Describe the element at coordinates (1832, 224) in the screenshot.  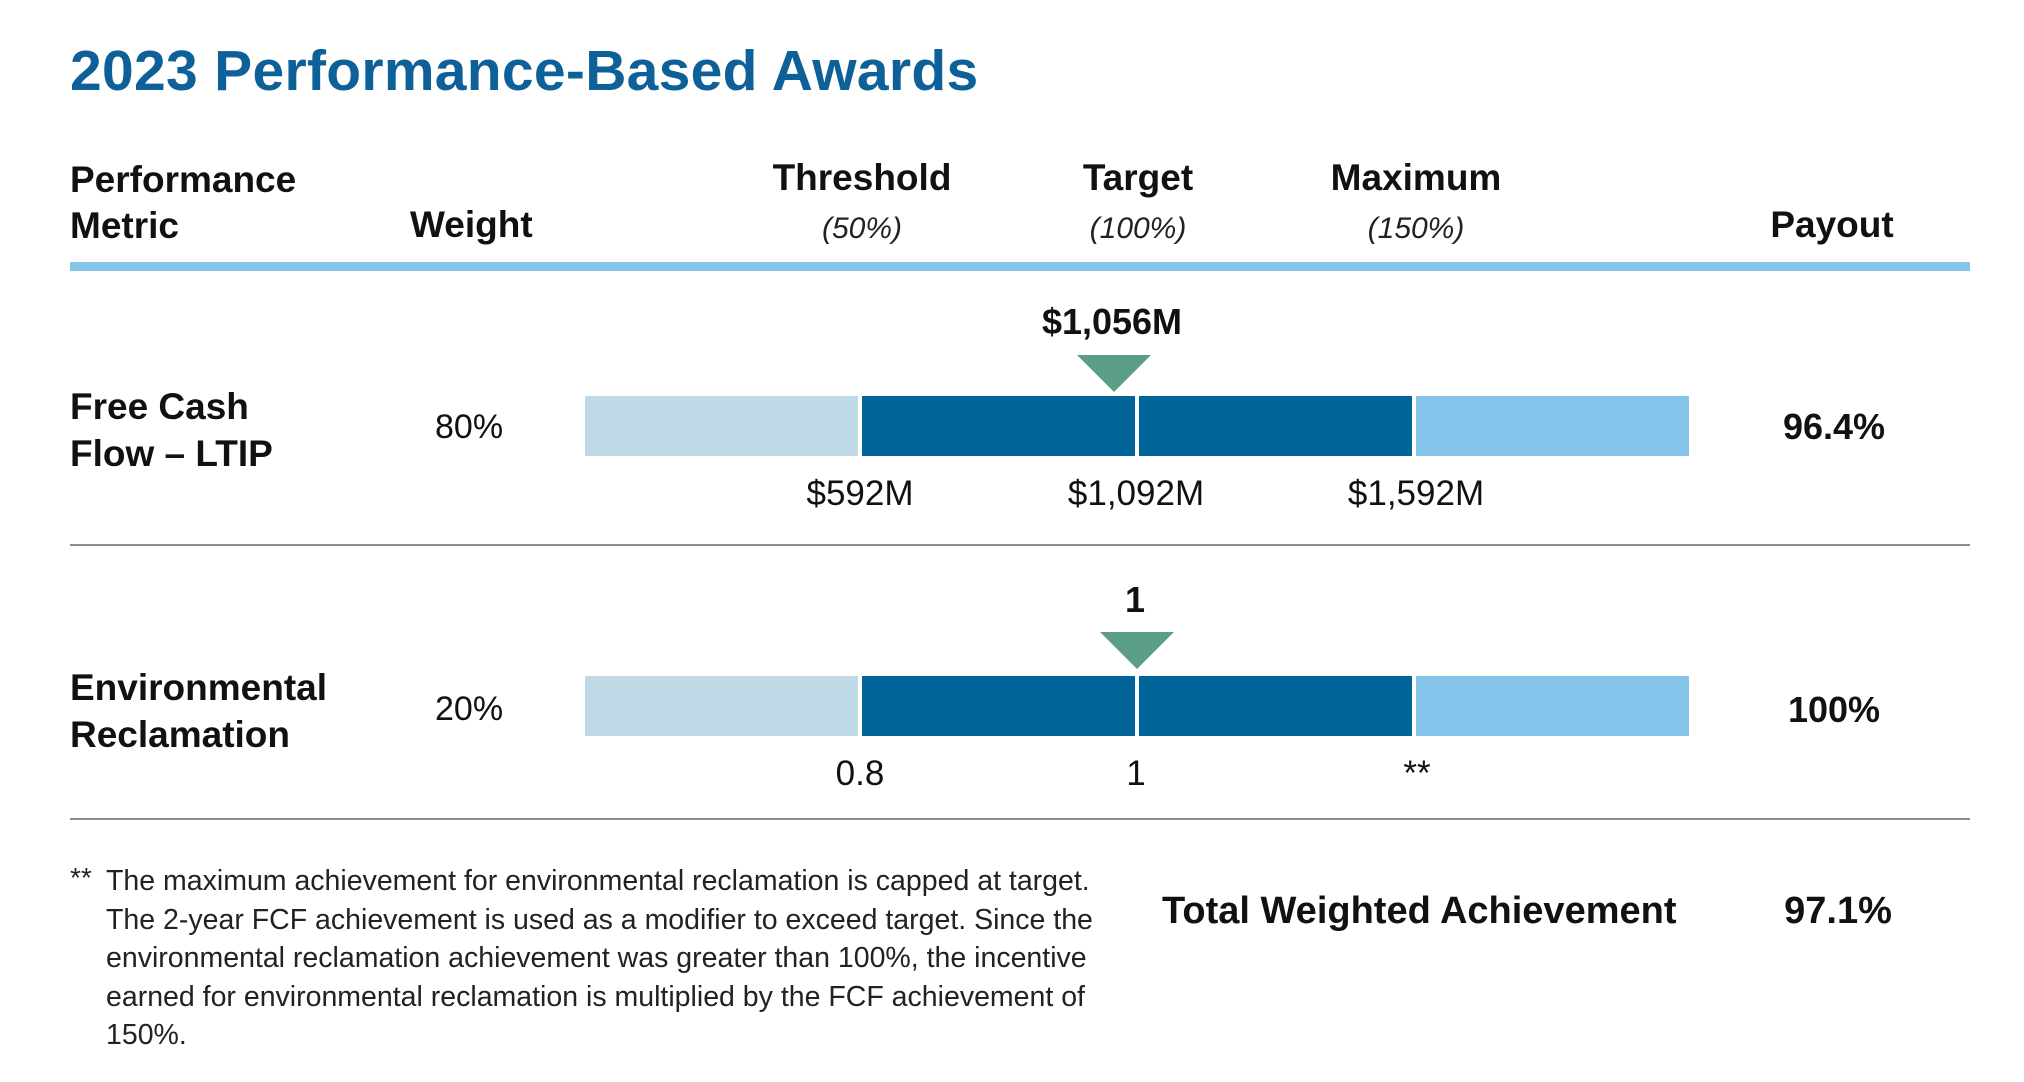
I see `header-payout: Payout` at that location.